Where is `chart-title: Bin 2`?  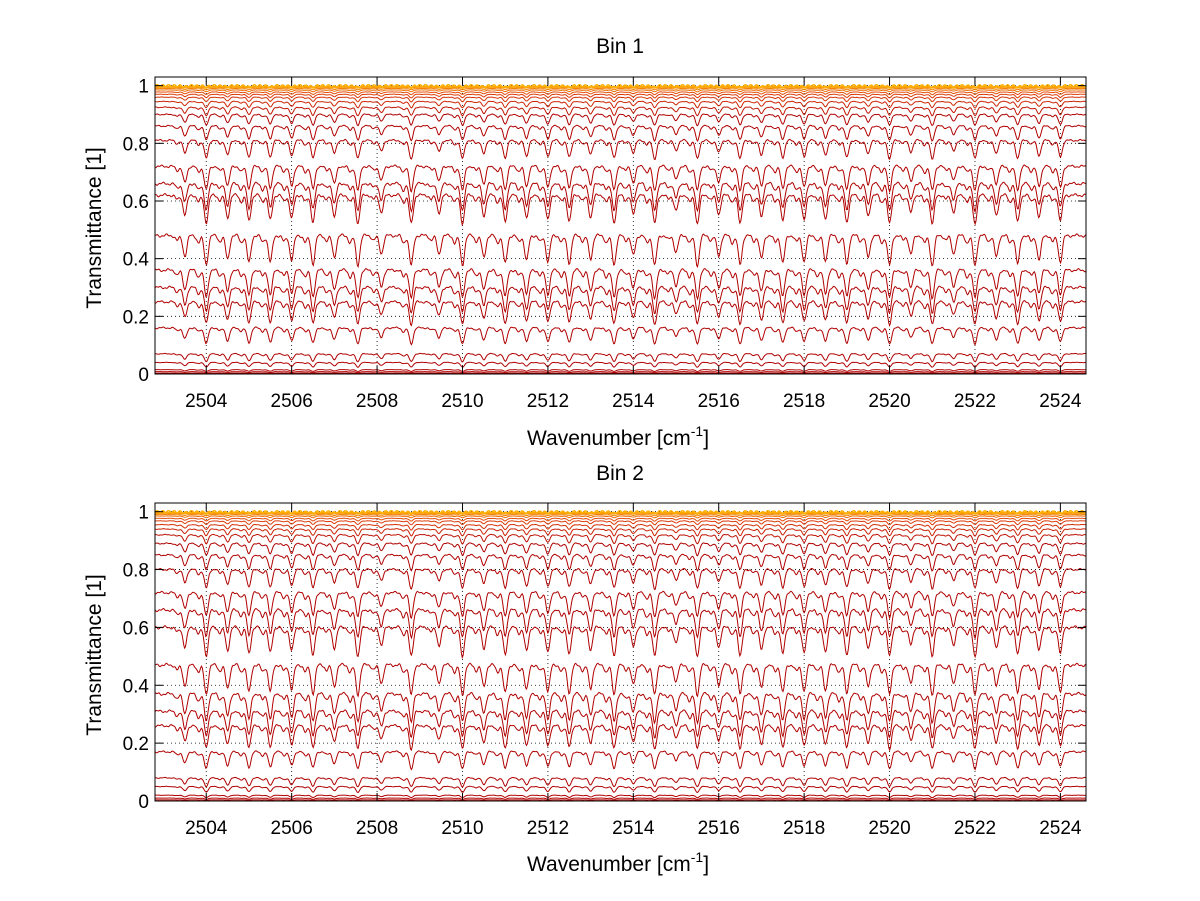 chart-title: Bin 2 is located at coordinates (620, 473).